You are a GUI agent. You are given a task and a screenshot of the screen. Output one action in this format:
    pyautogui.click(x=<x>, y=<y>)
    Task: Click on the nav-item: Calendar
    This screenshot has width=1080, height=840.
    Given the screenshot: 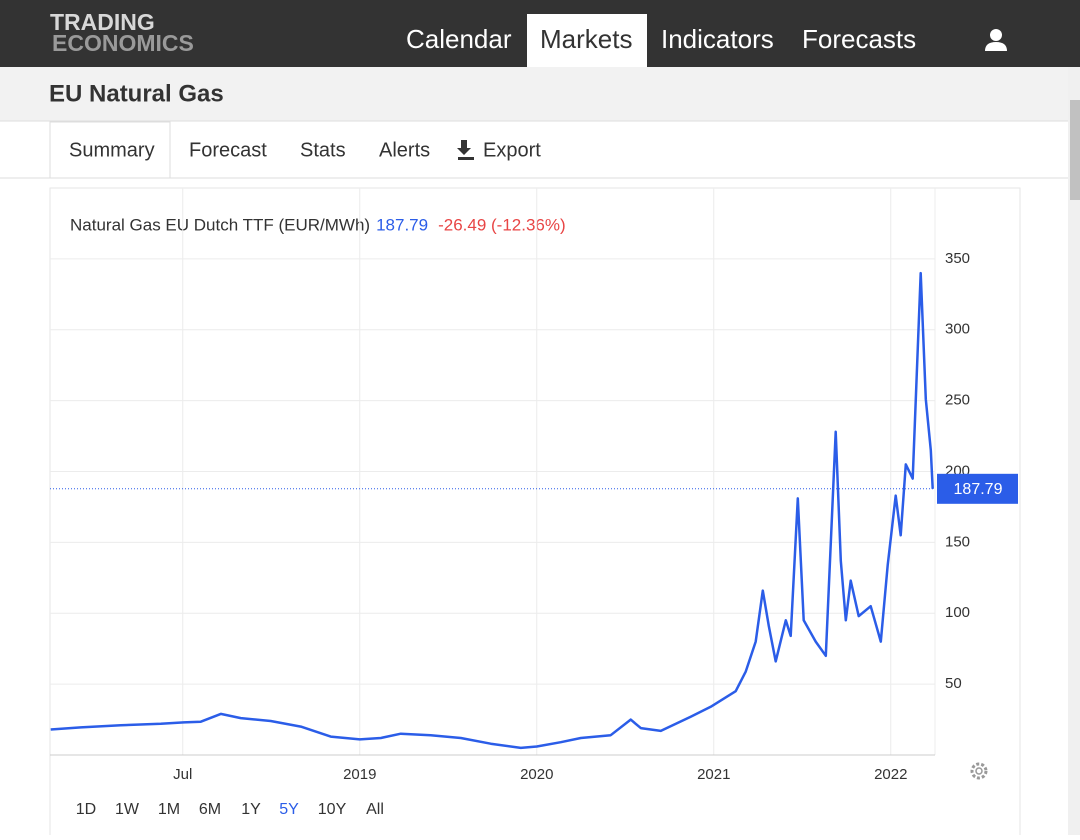 What is the action you would take?
    pyautogui.click(x=459, y=39)
    